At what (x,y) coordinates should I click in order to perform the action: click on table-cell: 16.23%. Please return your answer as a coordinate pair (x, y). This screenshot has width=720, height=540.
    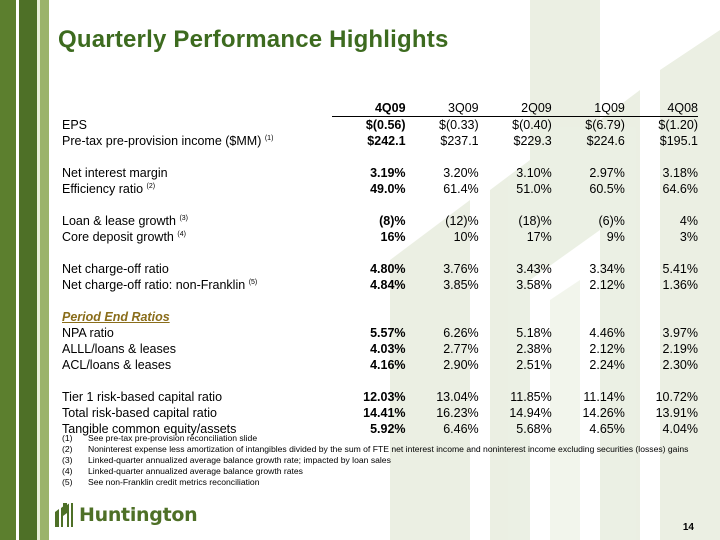
    Looking at the image, I should click on (457, 413).